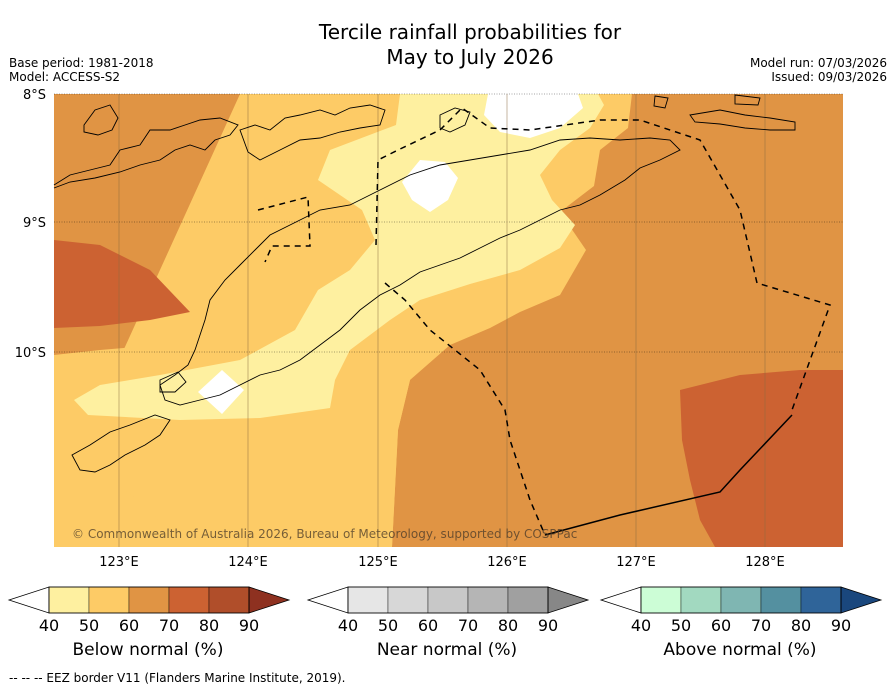 The height and width of the screenshot is (690, 896). Describe the element at coordinates (81, 63) in the screenshot. I see `base-period: Base period: 1981-2018` at that location.